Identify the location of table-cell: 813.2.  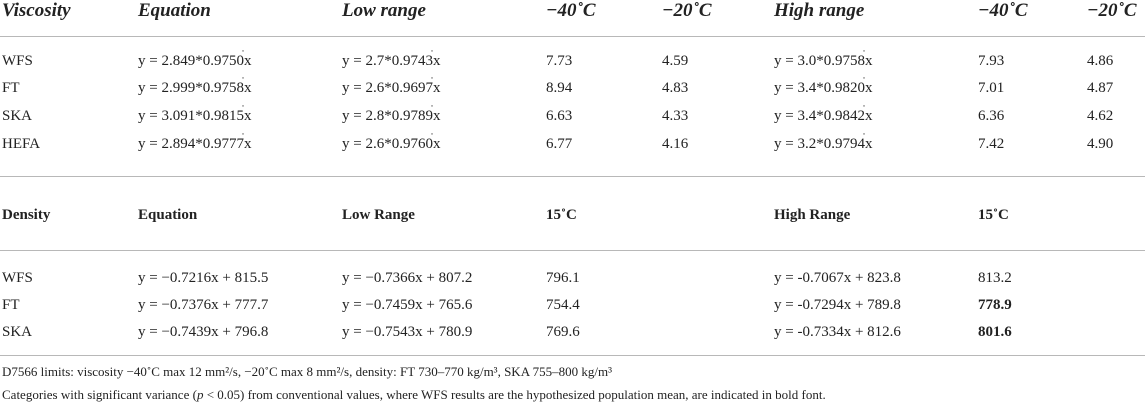
(995, 278).